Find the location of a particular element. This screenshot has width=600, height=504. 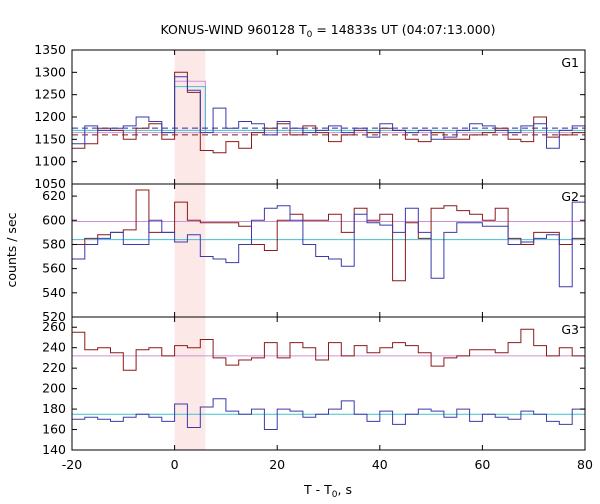

y-axis-label: counts / sec is located at coordinates (11, 249).